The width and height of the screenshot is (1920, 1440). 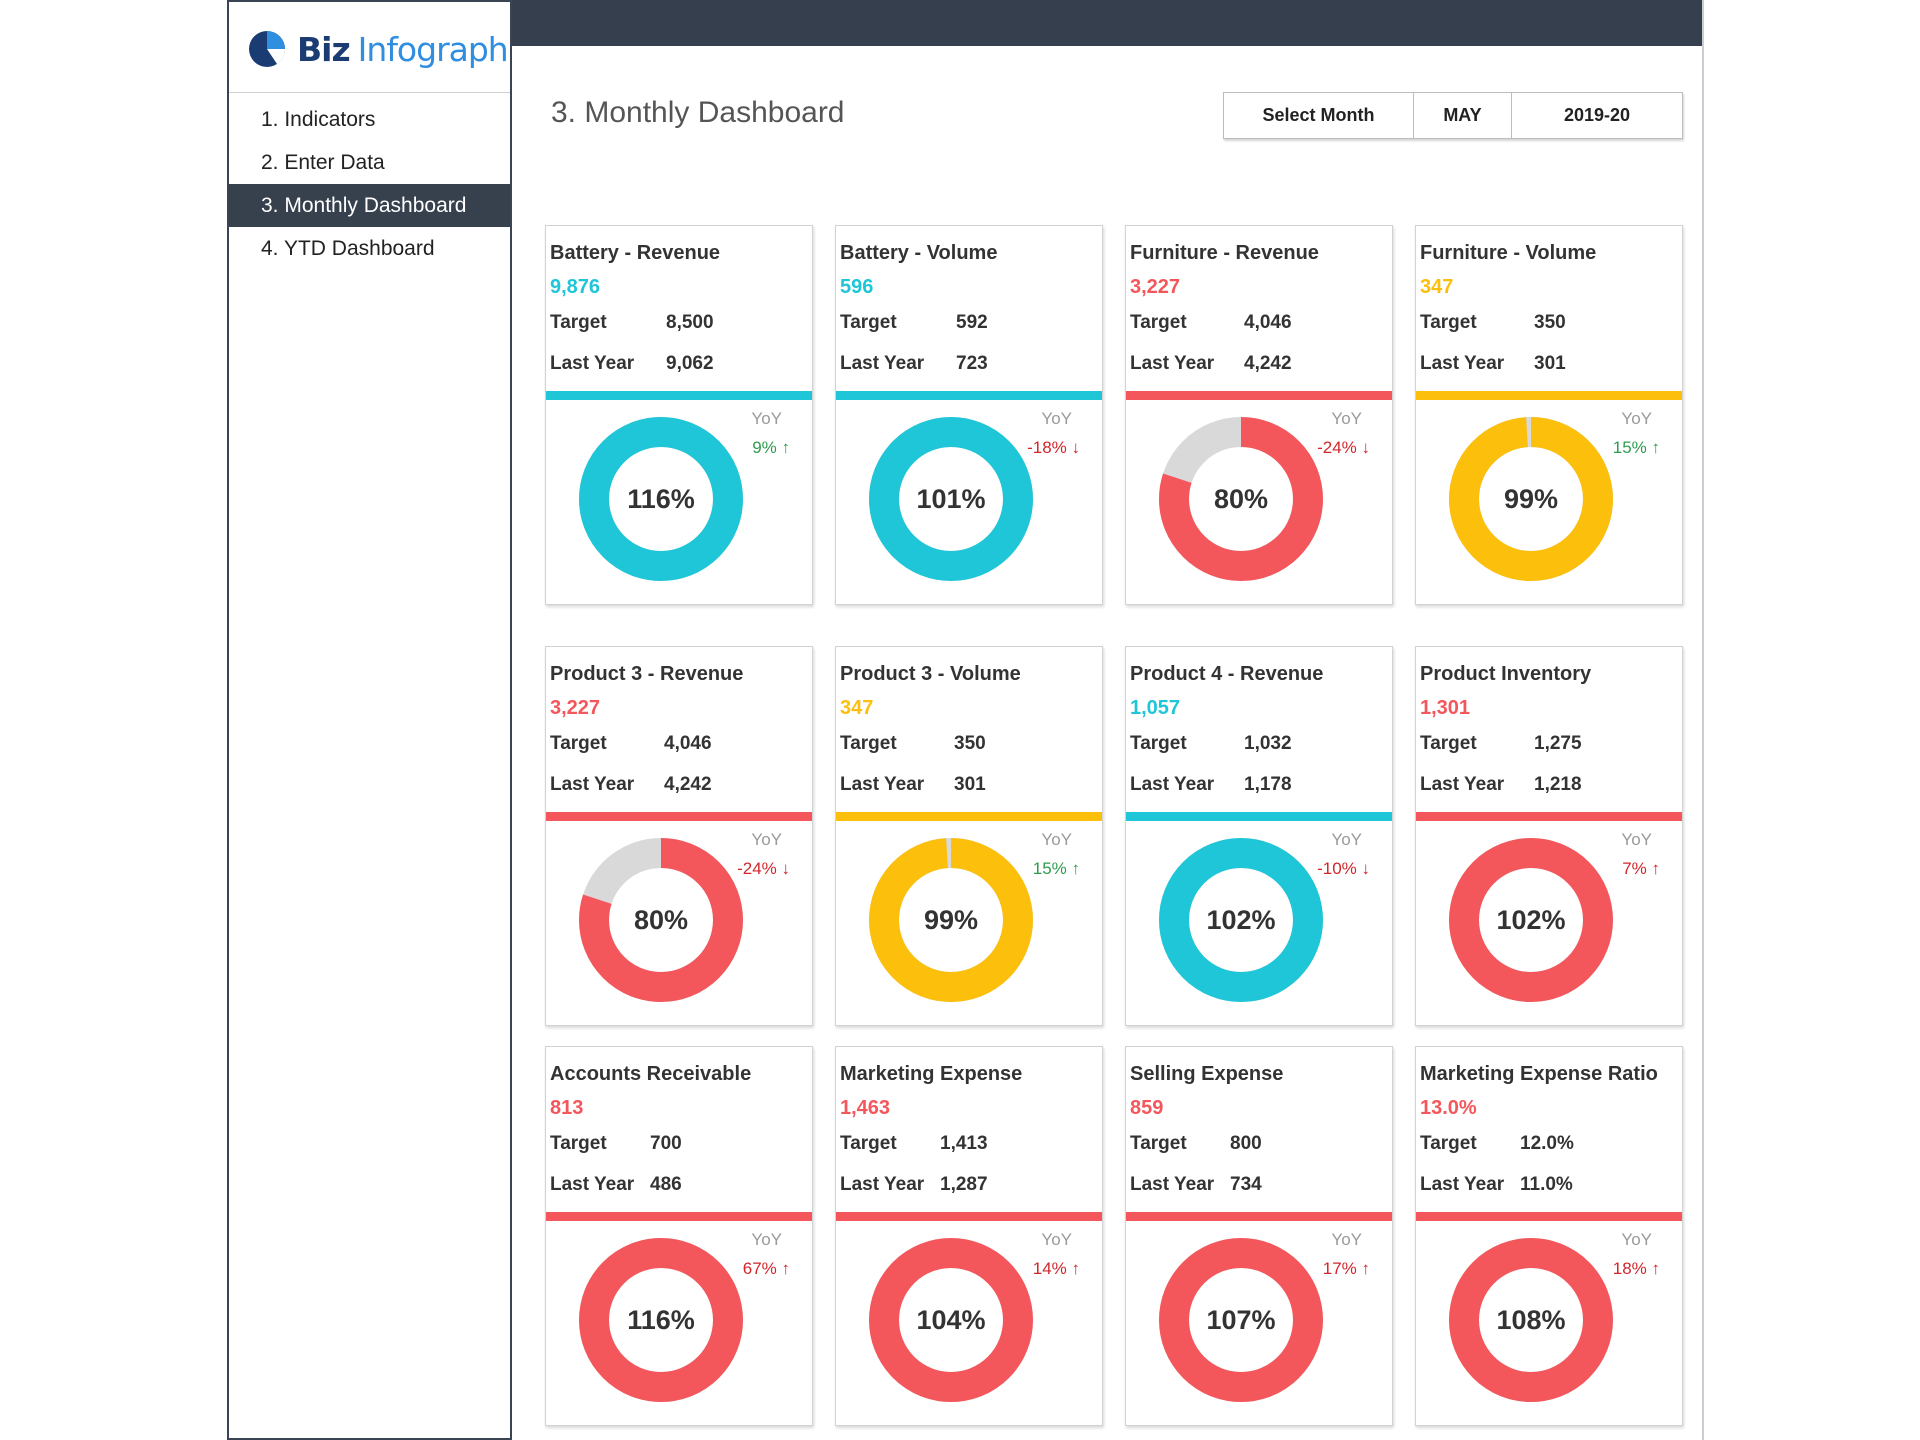 What do you see at coordinates (1463, 115) in the screenshot?
I see `month-dropdown: MAY` at bounding box center [1463, 115].